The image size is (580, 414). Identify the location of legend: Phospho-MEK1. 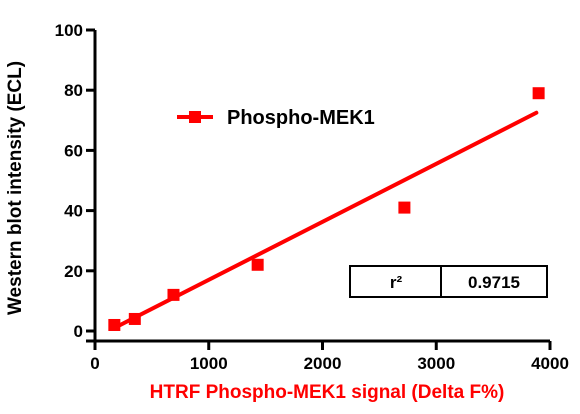
(276, 118).